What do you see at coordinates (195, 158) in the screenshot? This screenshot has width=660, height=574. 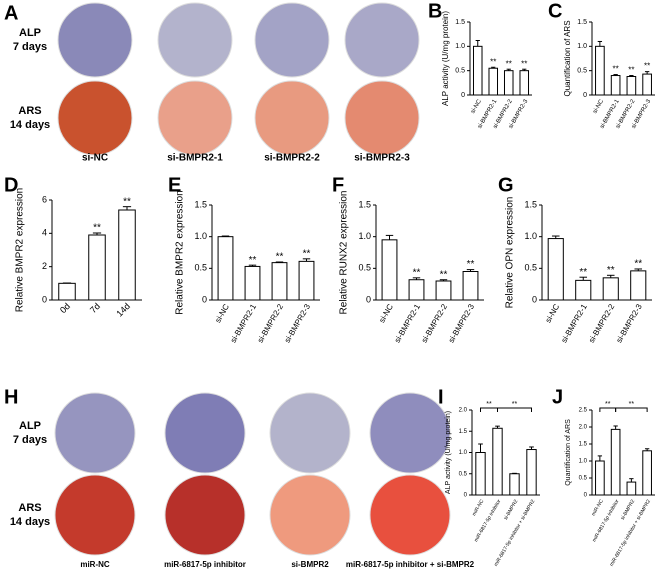 I see `column-label: si-BMPR2-1` at bounding box center [195, 158].